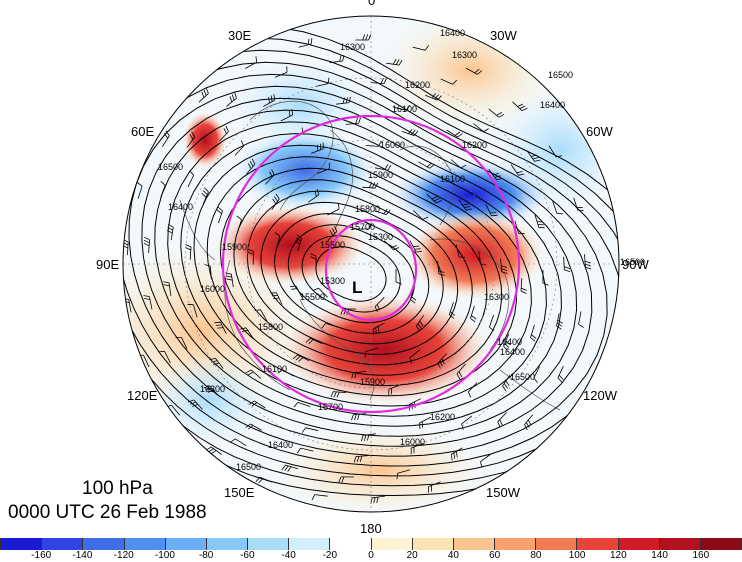  I want to click on colorbar, so click(371, 544).